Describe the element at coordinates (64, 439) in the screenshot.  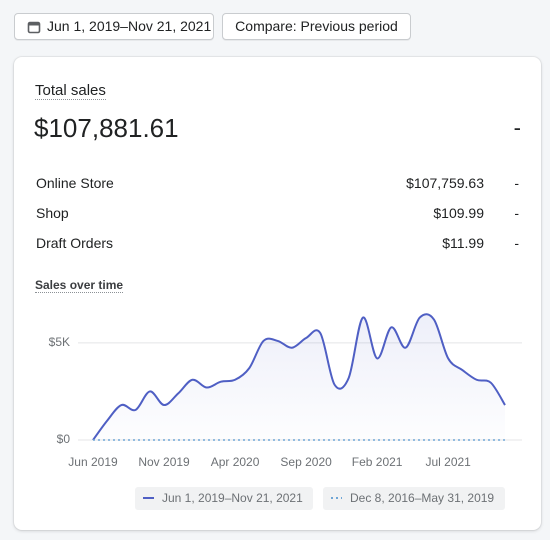
I see `y-tick-label: $0` at that location.